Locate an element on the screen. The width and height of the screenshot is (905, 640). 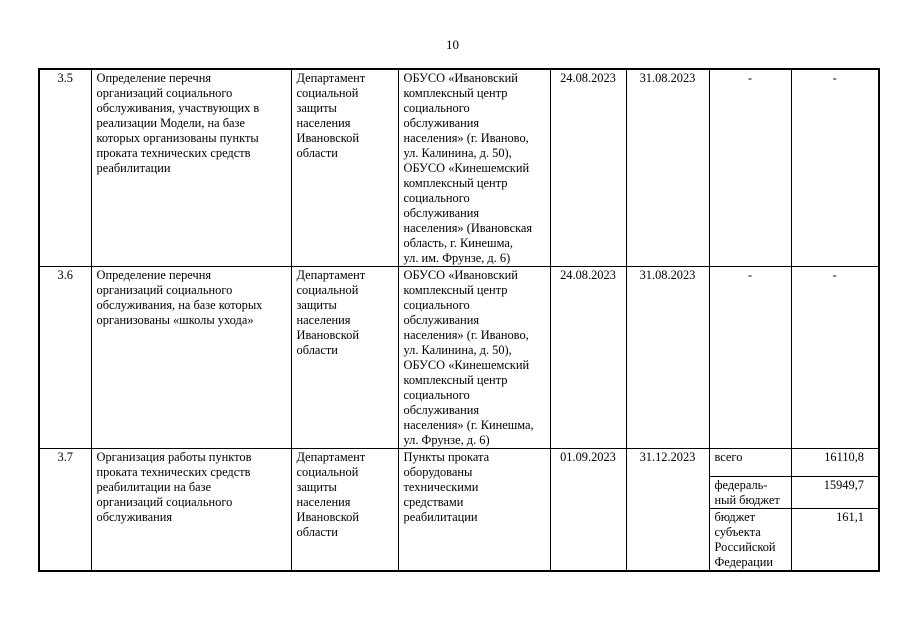
row-number: 3.6 is located at coordinates (65, 357).